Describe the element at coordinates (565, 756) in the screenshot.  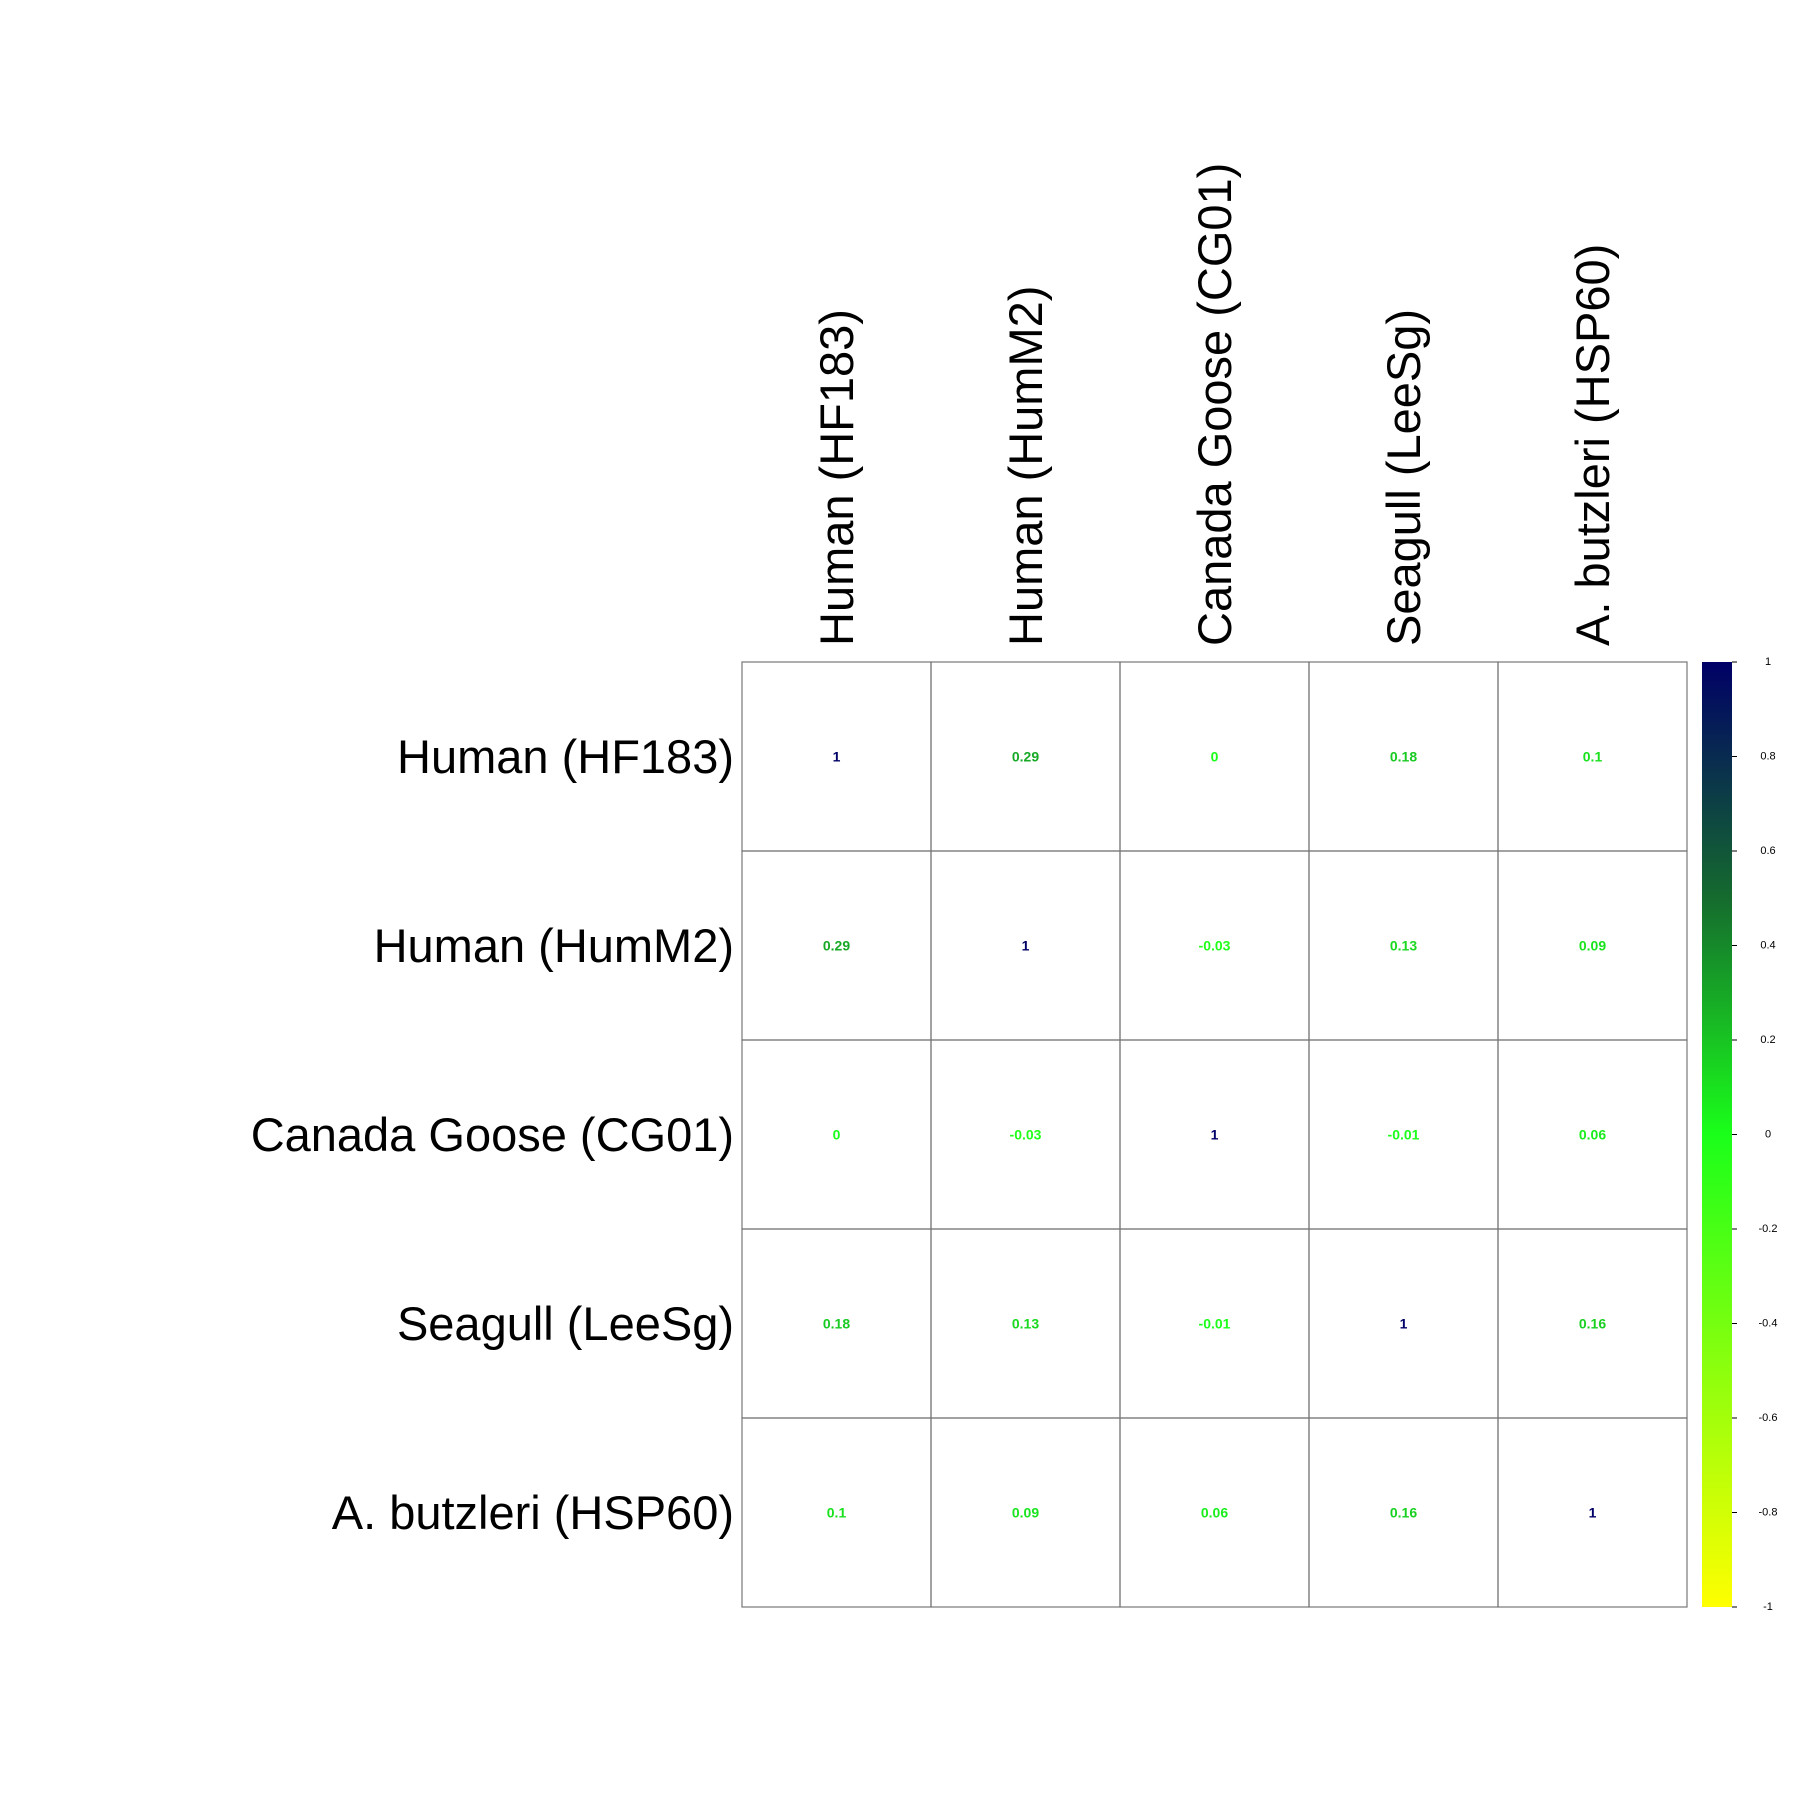
I see `row-label: Human (HF183)` at that location.